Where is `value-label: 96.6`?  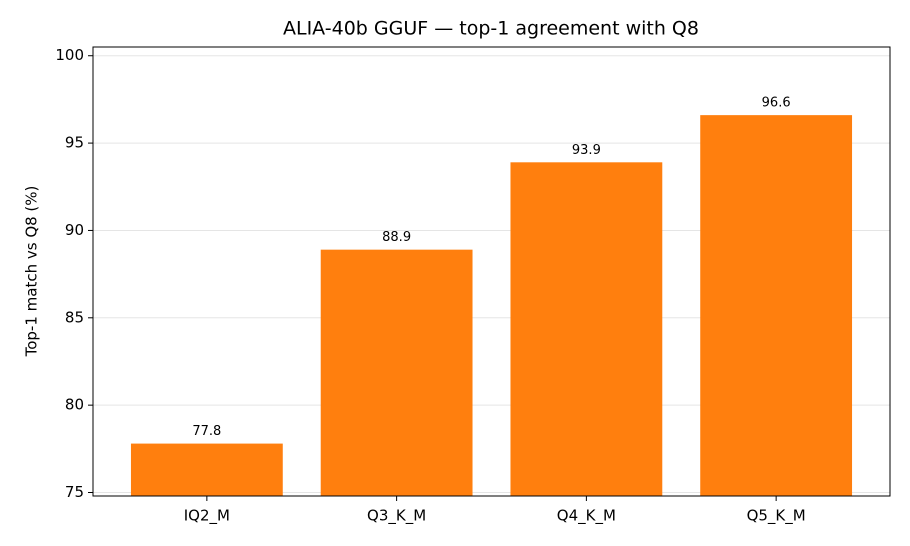
value-label: 96.6 is located at coordinates (776, 103).